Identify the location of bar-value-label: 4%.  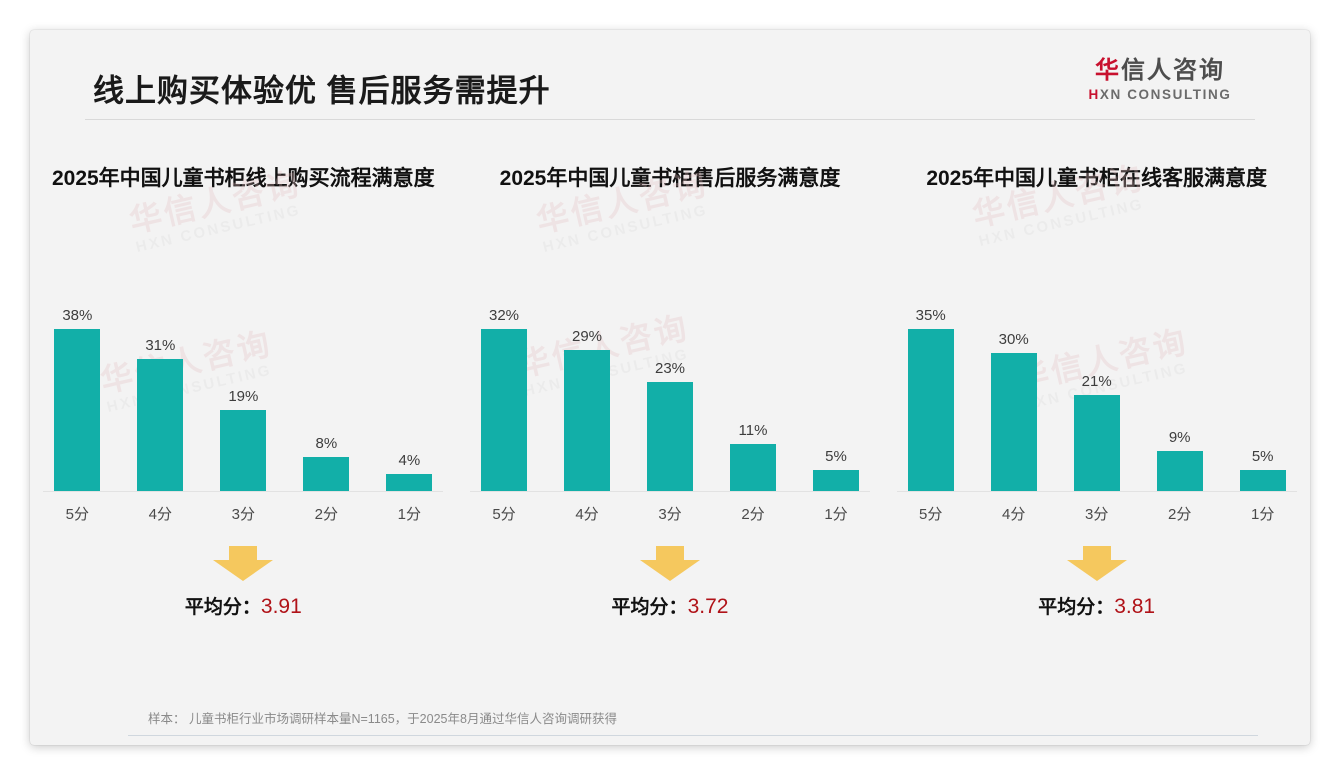
(409, 460).